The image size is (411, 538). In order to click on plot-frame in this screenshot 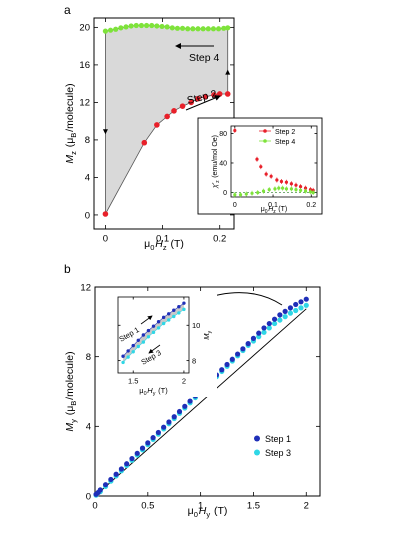, I will do `click(153, 335)`.